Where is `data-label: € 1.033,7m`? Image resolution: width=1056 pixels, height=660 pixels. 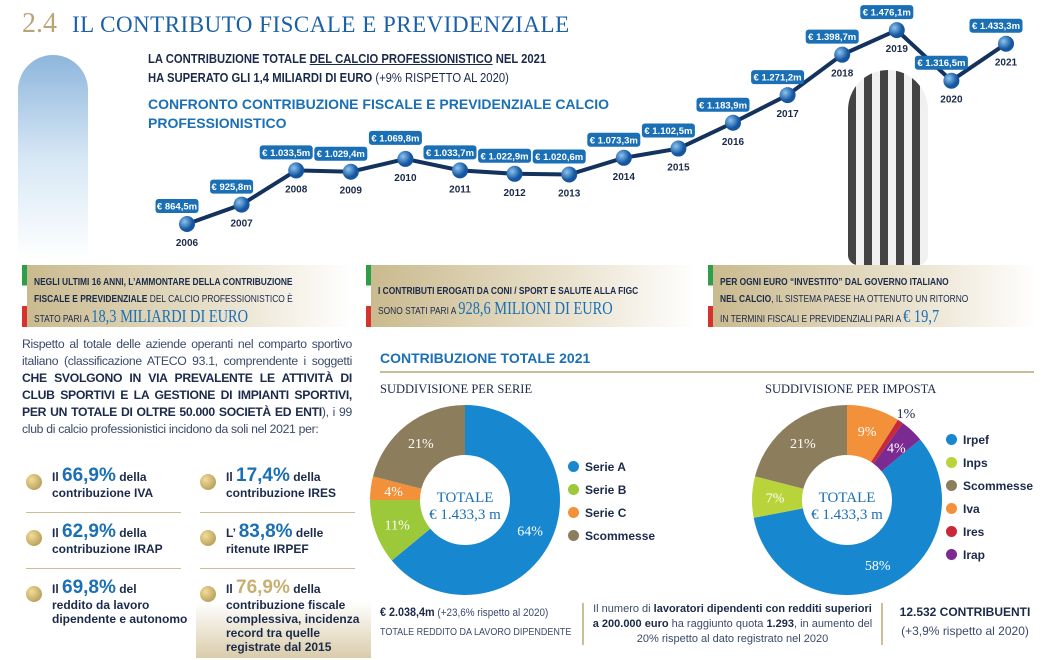 data-label: € 1.033,7m is located at coordinates (450, 152).